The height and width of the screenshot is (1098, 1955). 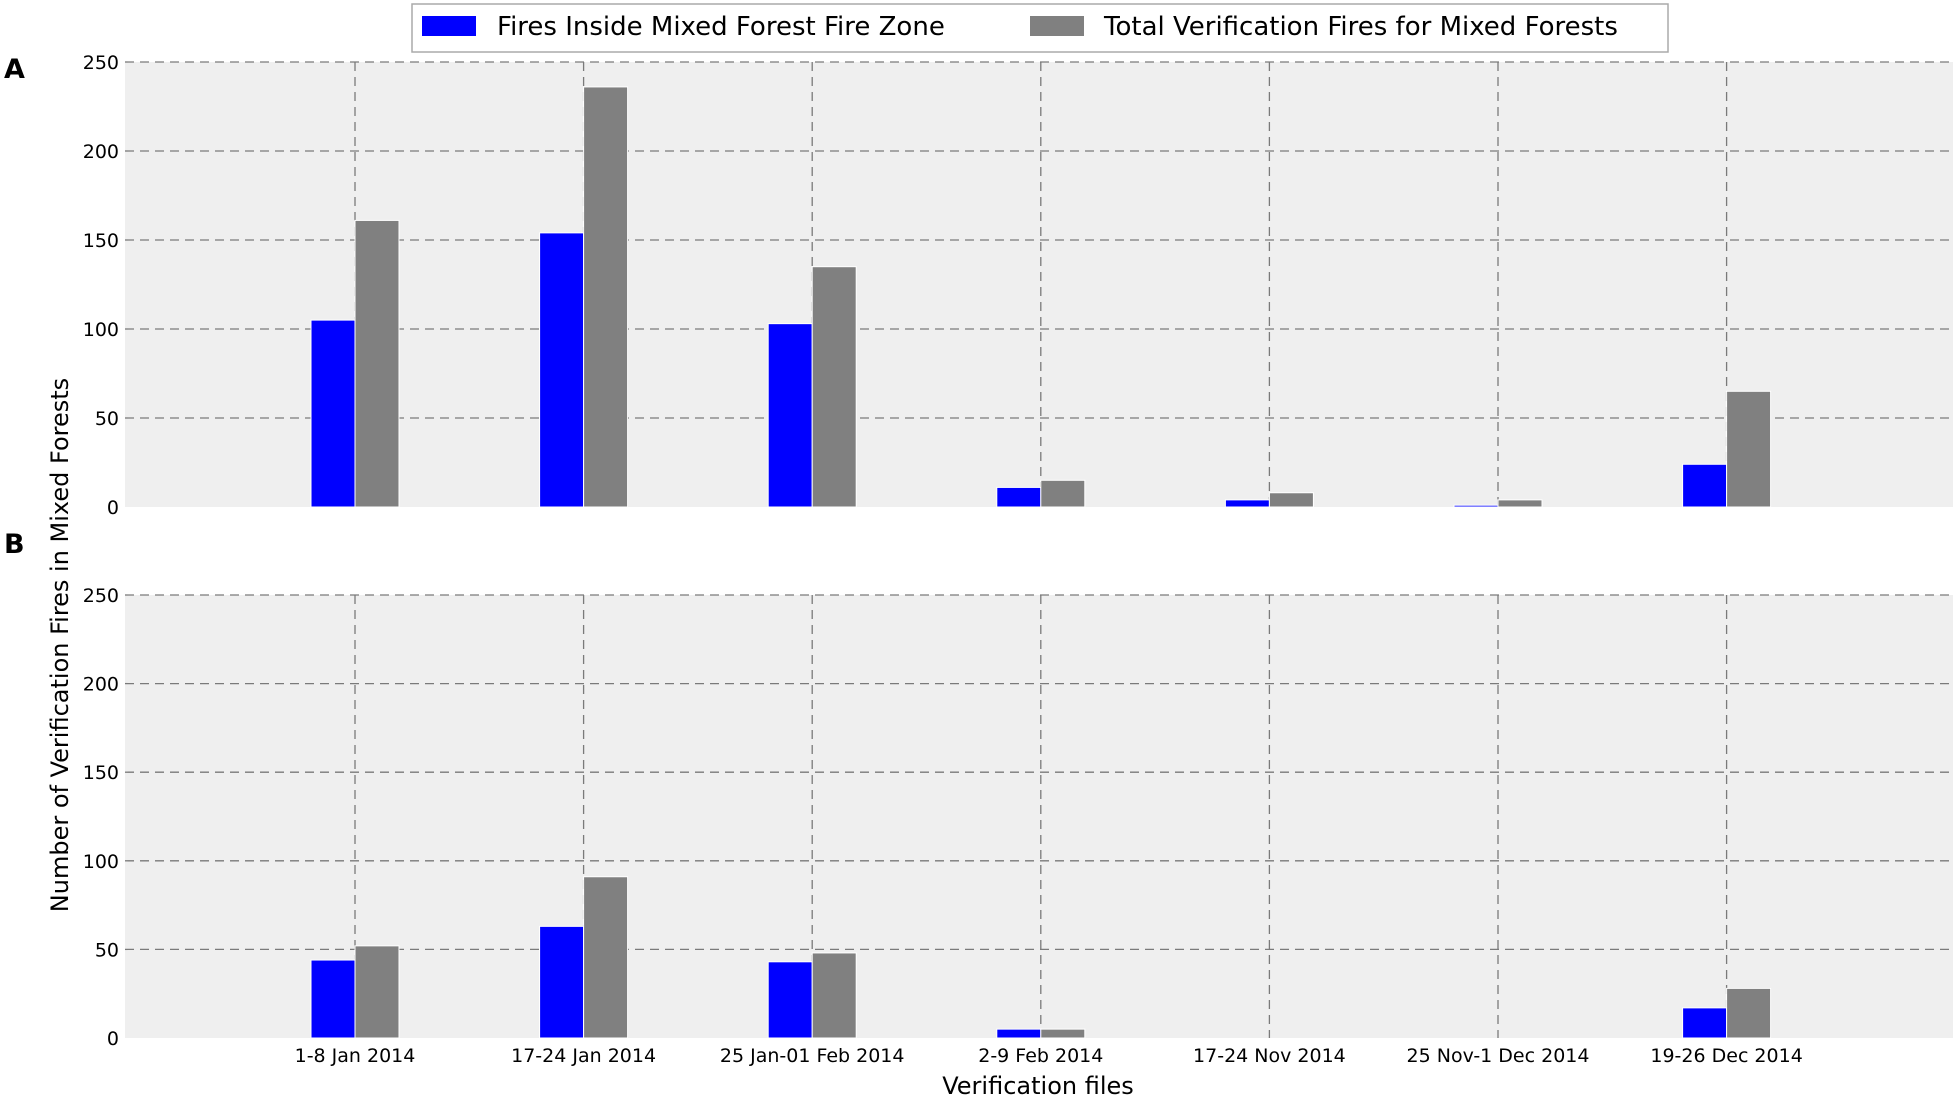 What do you see at coordinates (721, 27) in the screenshot?
I see `legend-label-inside: Fires Inside Mixed Forest Fire Zone` at bounding box center [721, 27].